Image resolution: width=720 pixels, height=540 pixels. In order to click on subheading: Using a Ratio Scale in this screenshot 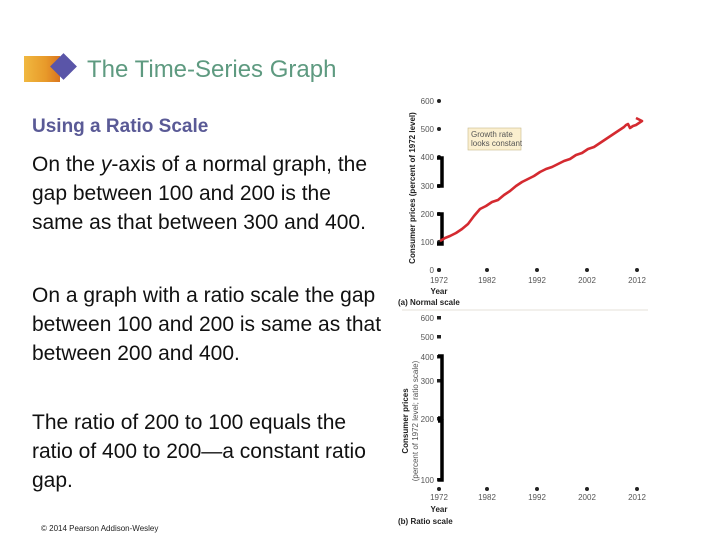, I will do `click(120, 126)`.